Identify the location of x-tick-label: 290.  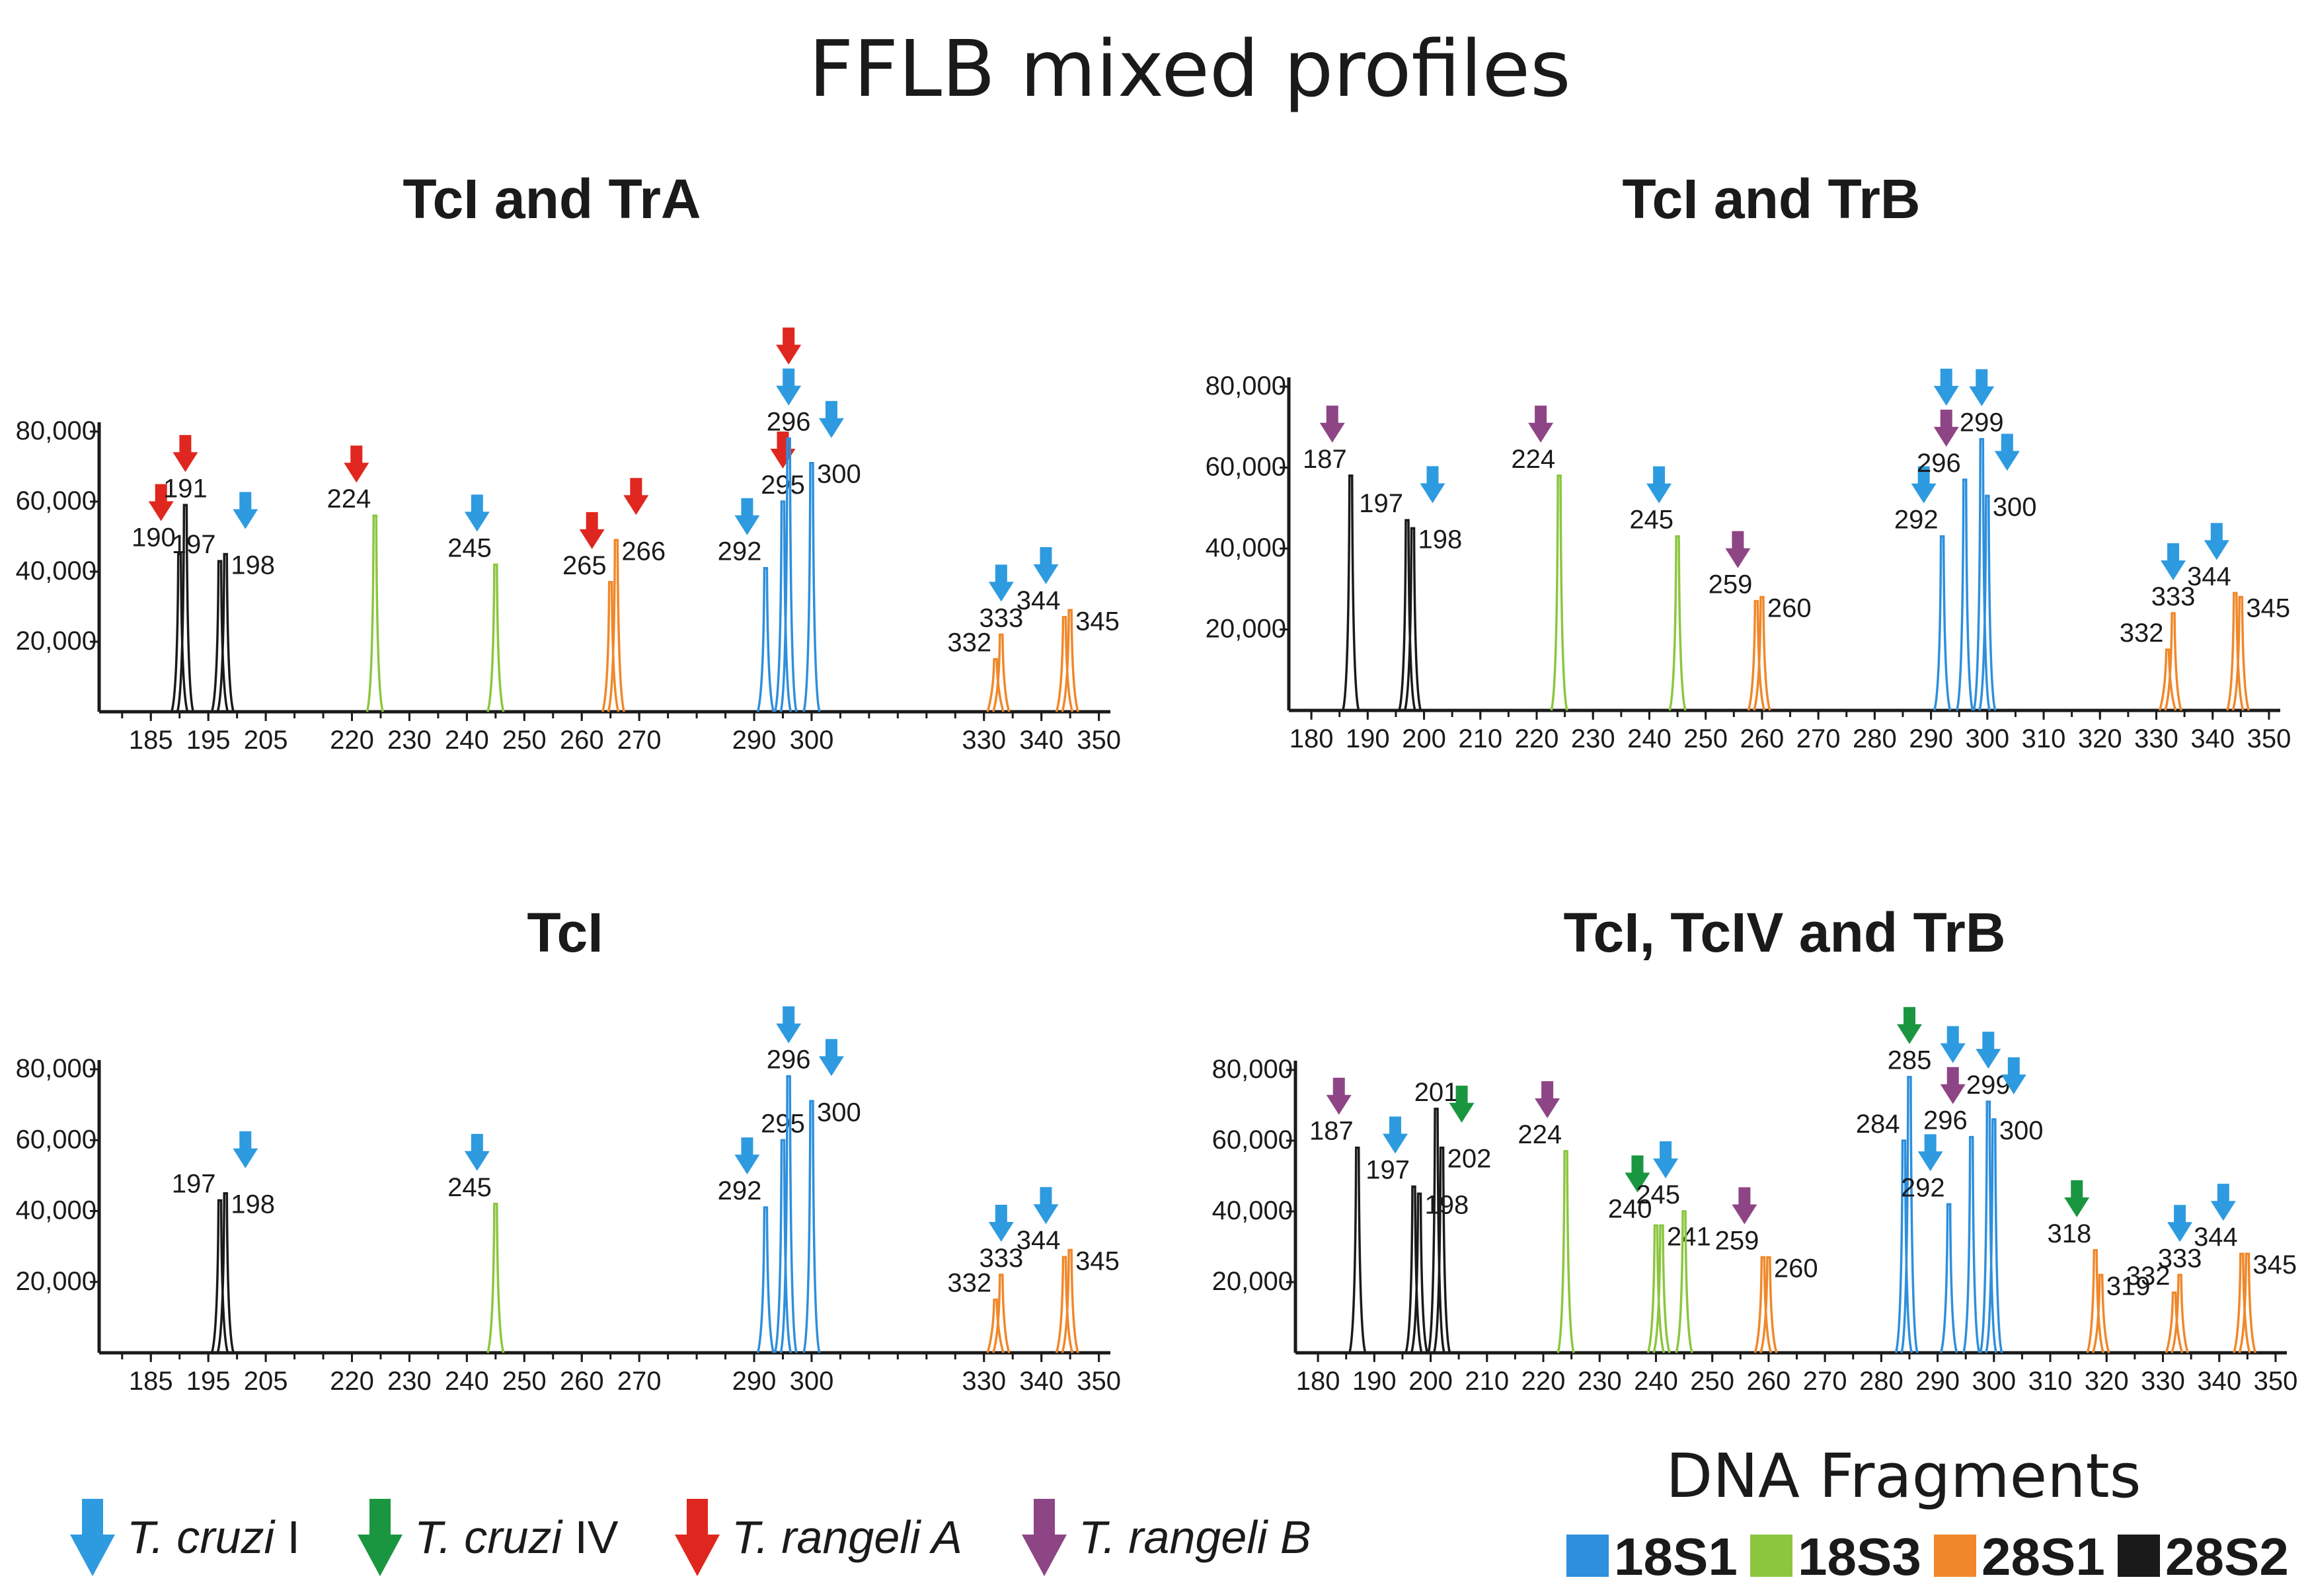
(754, 740).